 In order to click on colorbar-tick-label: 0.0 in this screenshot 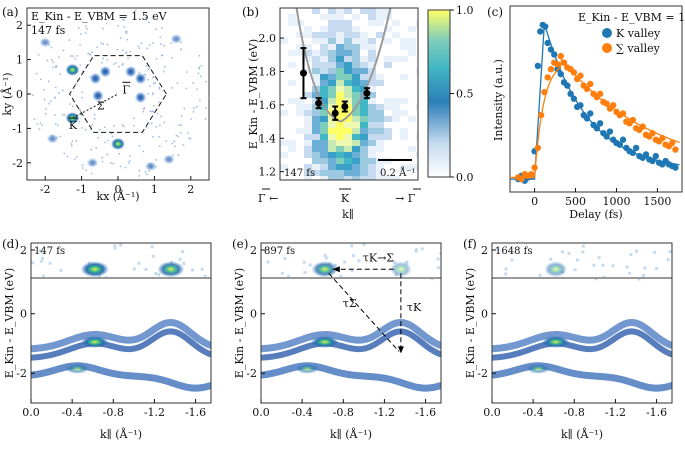, I will do `click(465, 177)`.